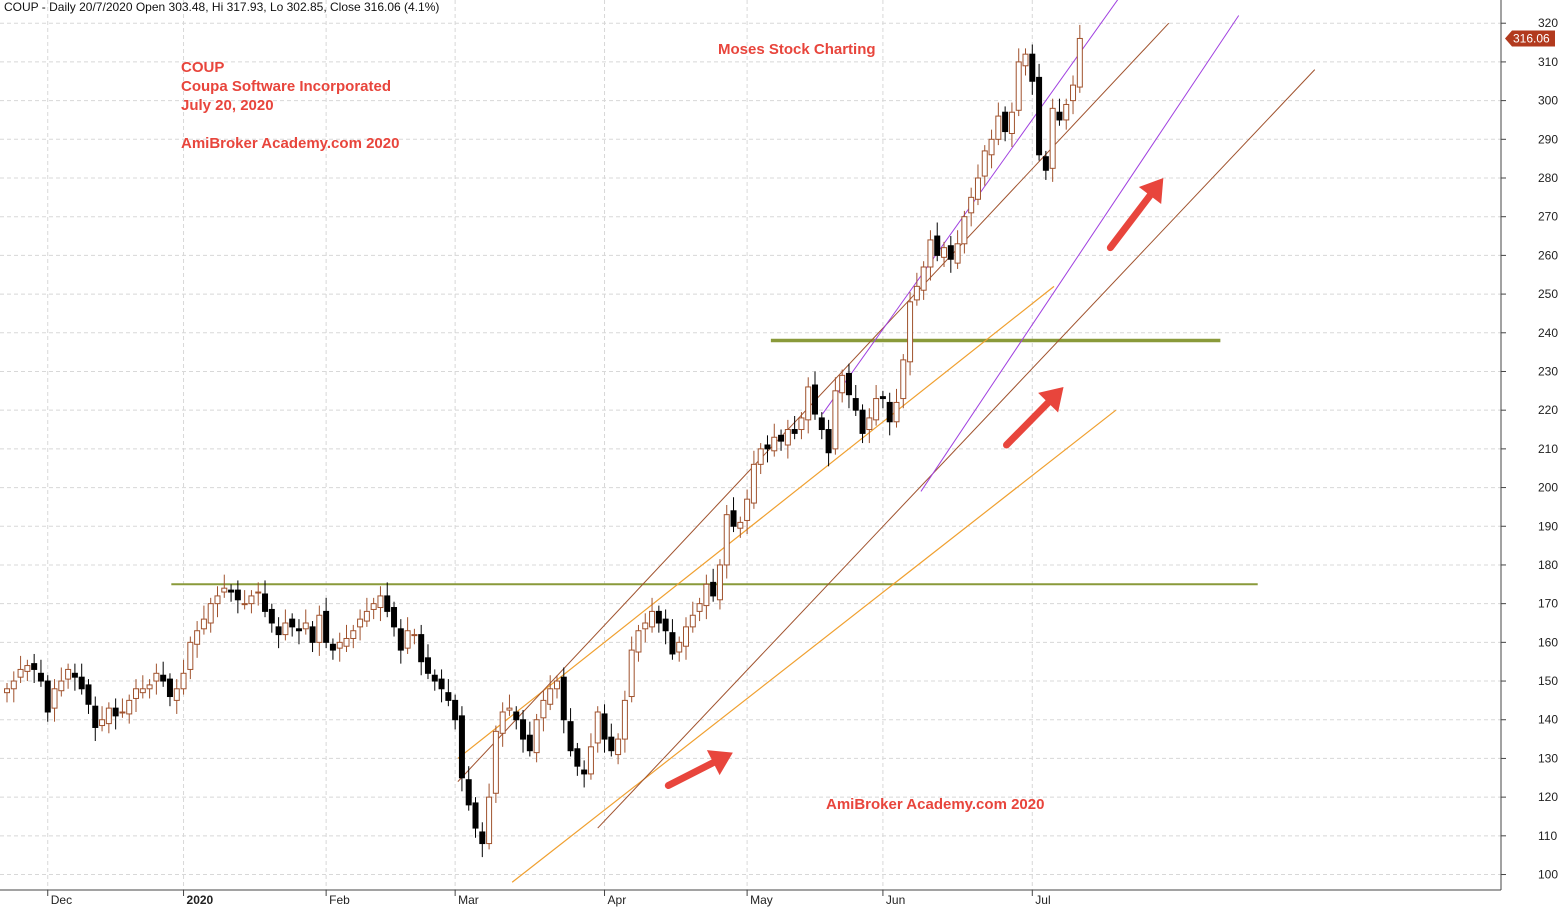  What do you see at coordinates (1548, 488) in the screenshot?
I see `y-tick-label: 200` at bounding box center [1548, 488].